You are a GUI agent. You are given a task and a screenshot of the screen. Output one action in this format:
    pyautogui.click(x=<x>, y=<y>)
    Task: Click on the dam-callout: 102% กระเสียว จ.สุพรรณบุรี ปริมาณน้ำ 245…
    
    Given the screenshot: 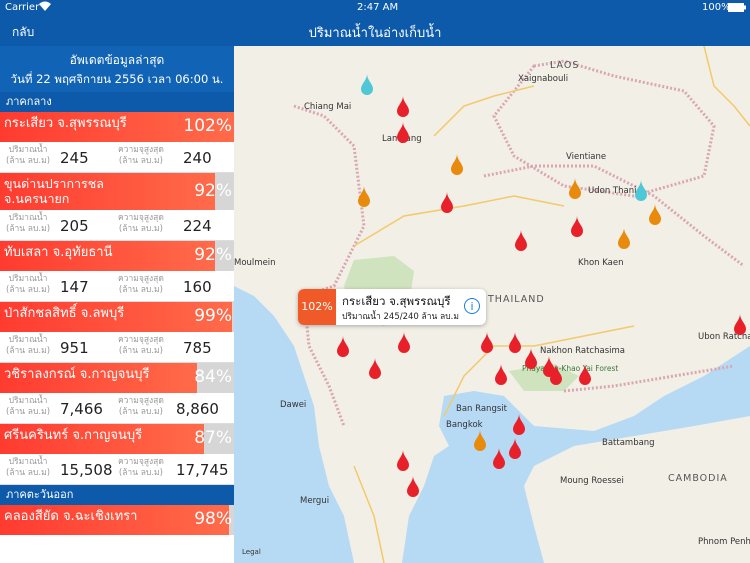 What is the action you would take?
    pyautogui.click(x=392, y=307)
    